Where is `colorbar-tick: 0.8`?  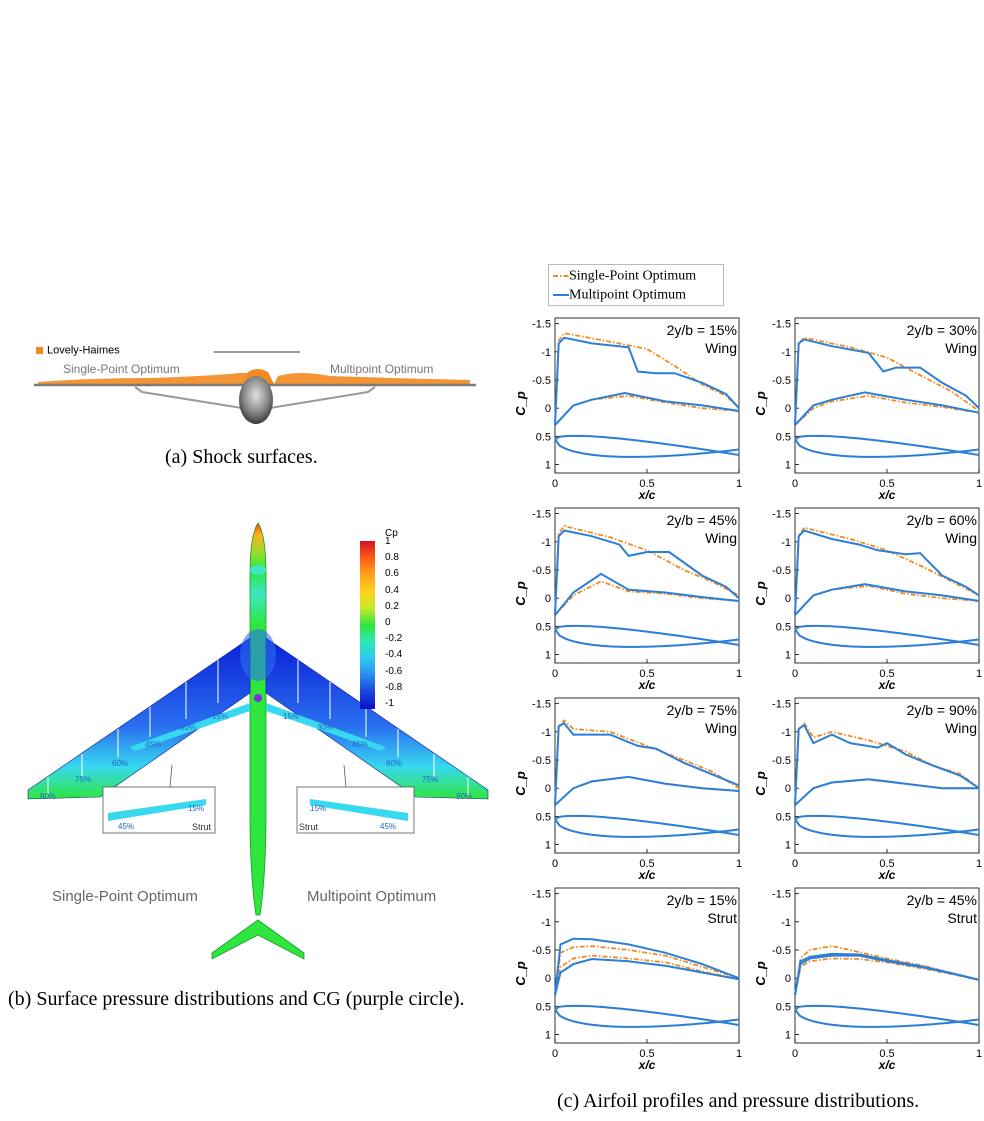
colorbar-tick: 0.8 is located at coordinates (392, 558).